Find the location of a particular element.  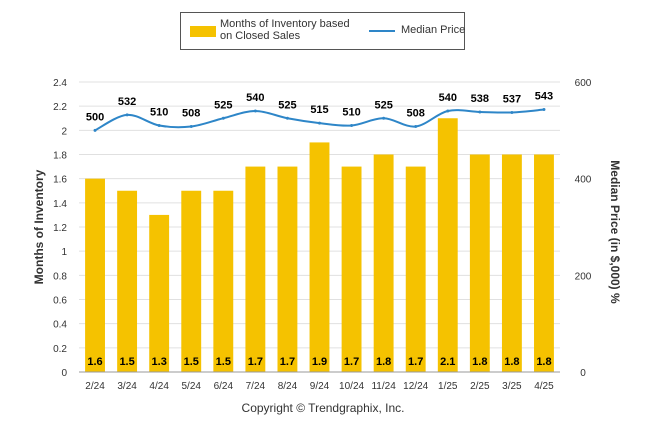

legend-line-swatch is located at coordinates (382, 31).